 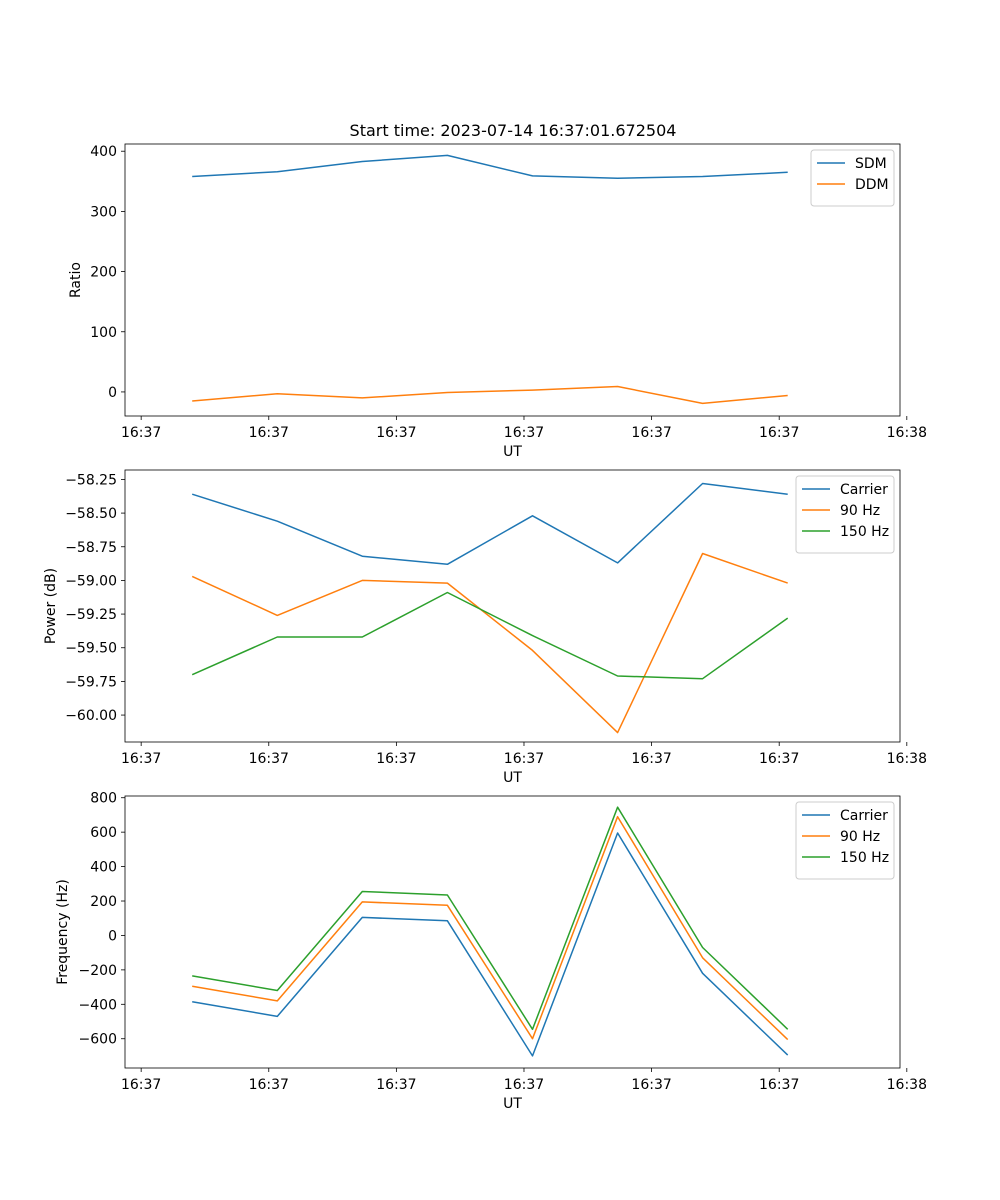 I want to click on frequency-y-tick-label: 0, so click(x=112, y=936).